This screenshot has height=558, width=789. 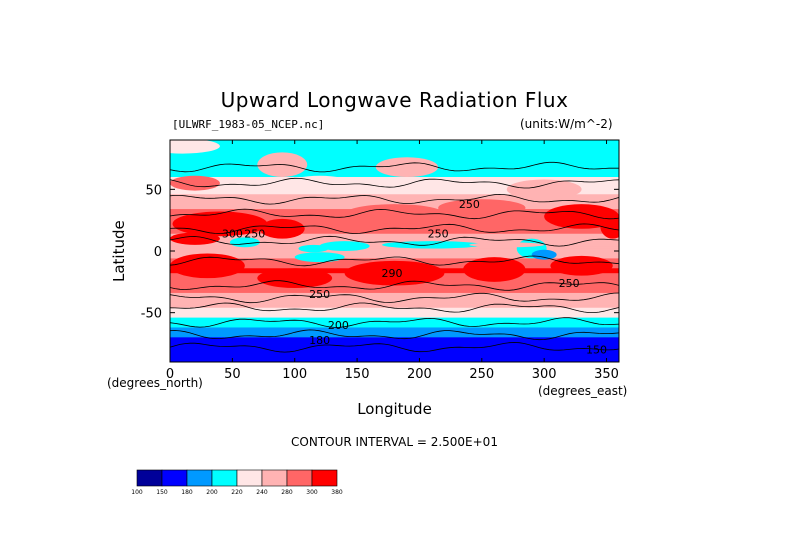 I want to click on x-tick-label: 350, so click(x=606, y=374).